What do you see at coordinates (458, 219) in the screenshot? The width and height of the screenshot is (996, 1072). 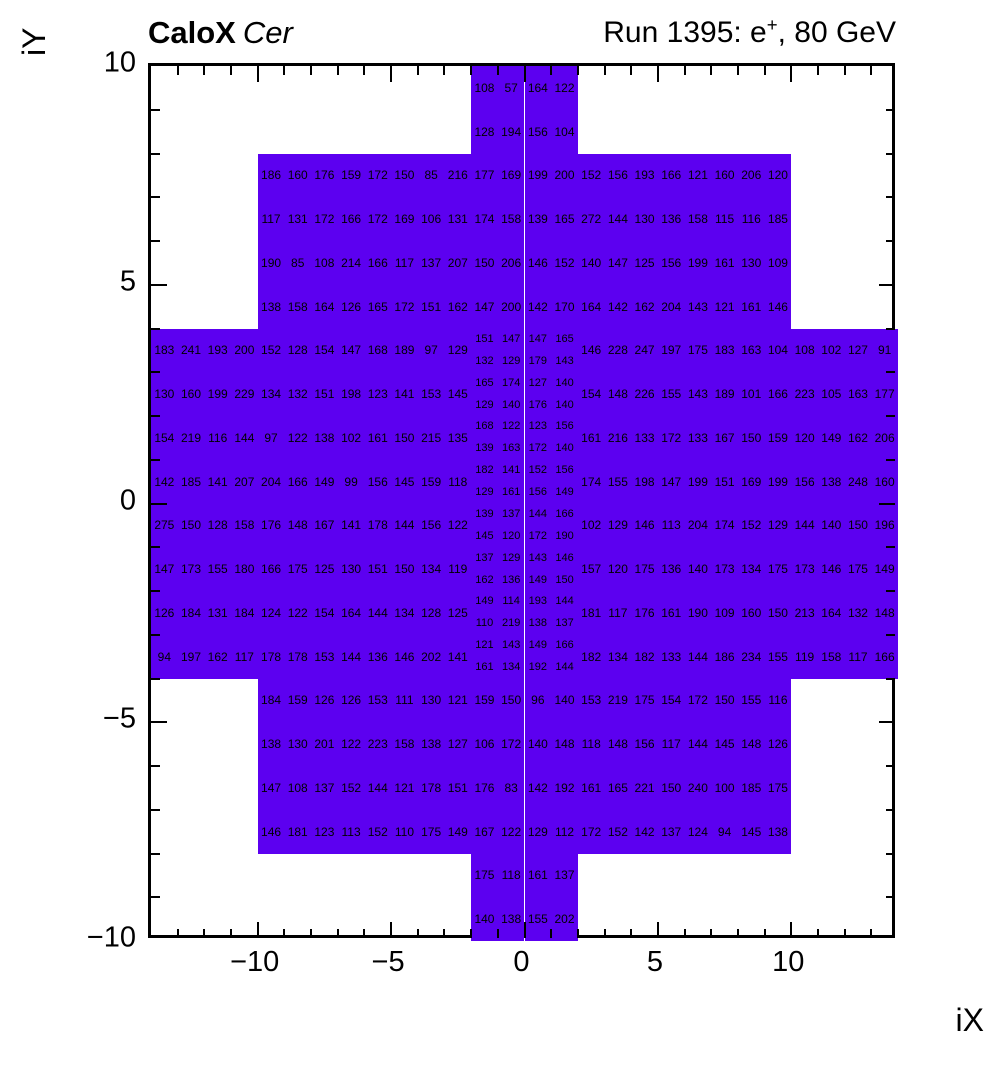 I see `heatmap-cell: 131` at bounding box center [458, 219].